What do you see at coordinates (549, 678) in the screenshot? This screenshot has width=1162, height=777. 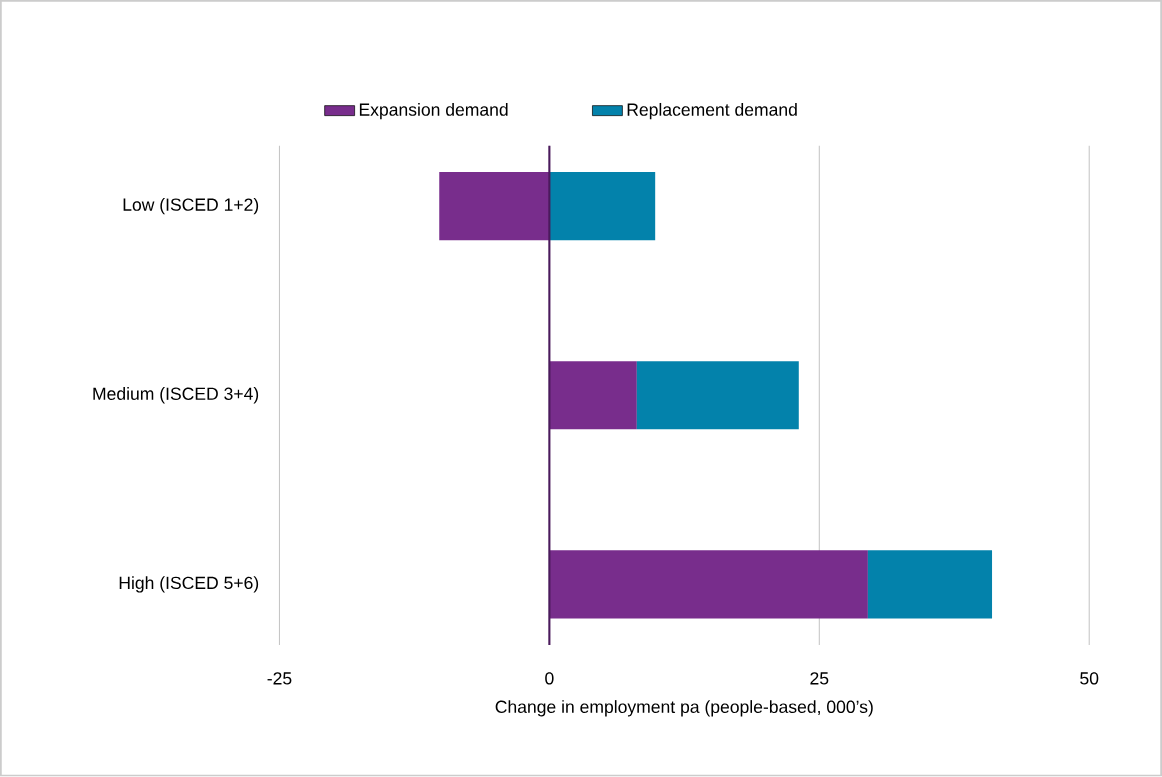 I see `x-tick-label: 0` at bounding box center [549, 678].